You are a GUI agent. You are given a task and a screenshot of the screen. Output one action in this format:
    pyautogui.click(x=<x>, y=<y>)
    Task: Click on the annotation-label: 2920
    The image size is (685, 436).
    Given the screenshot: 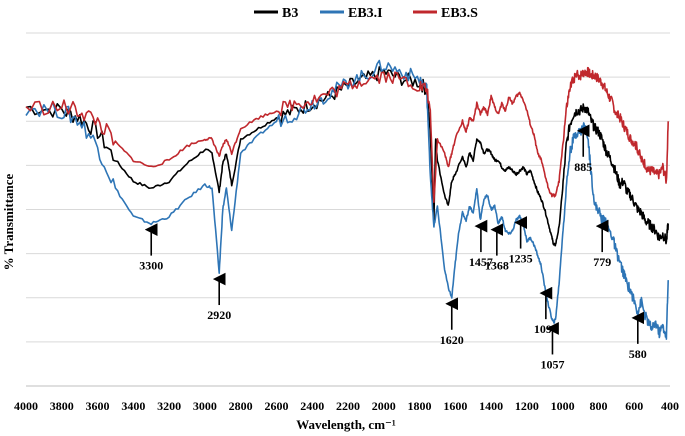 What is the action you would take?
    pyautogui.click(x=219, y=315)
    